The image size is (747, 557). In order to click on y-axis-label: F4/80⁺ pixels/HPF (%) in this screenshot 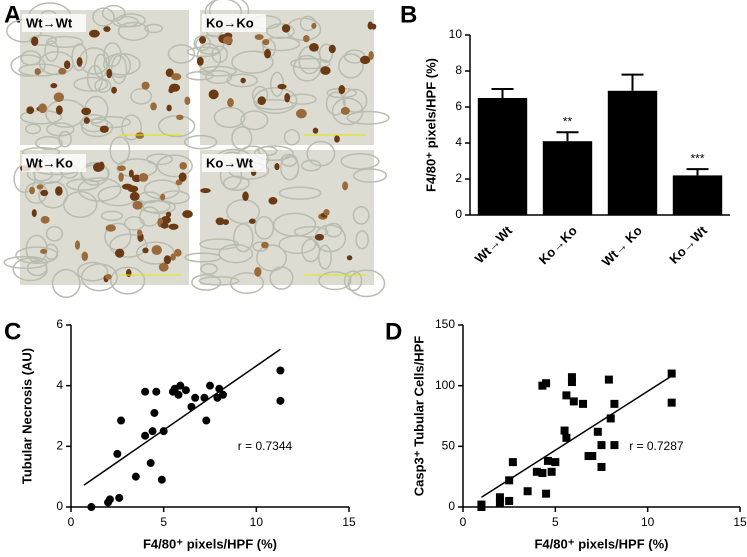, I will do `click(430, 125)`.